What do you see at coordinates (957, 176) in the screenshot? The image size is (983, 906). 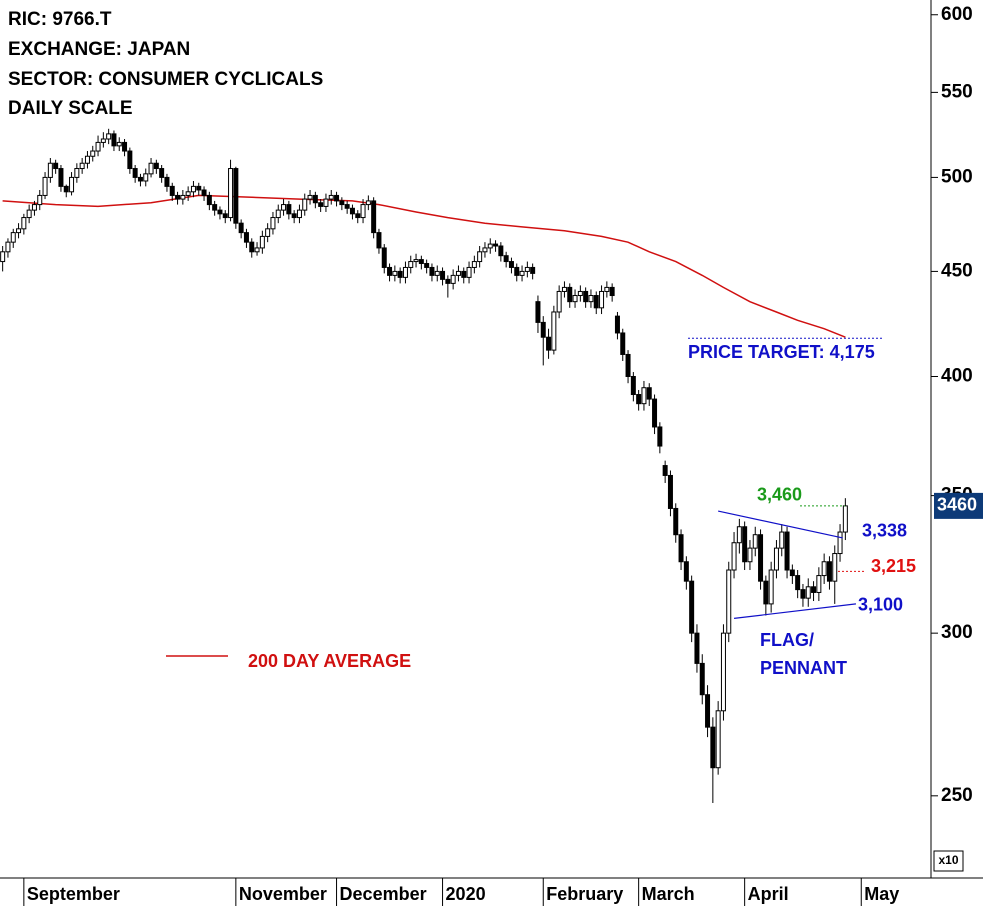 I see `y-tick-label: 500` at bounding box center [957, 176].